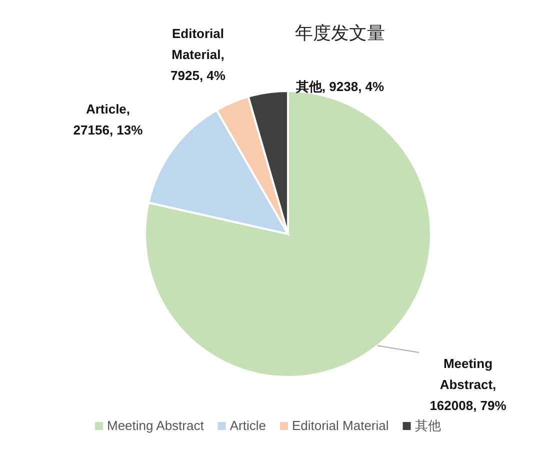 Image resolution: width=542 pixels, height=451 pixels. What do you see at coordinates (340, 425) in the screenshot?
I see `legend-label: Editorial Material` at bounding box center [340, 425].